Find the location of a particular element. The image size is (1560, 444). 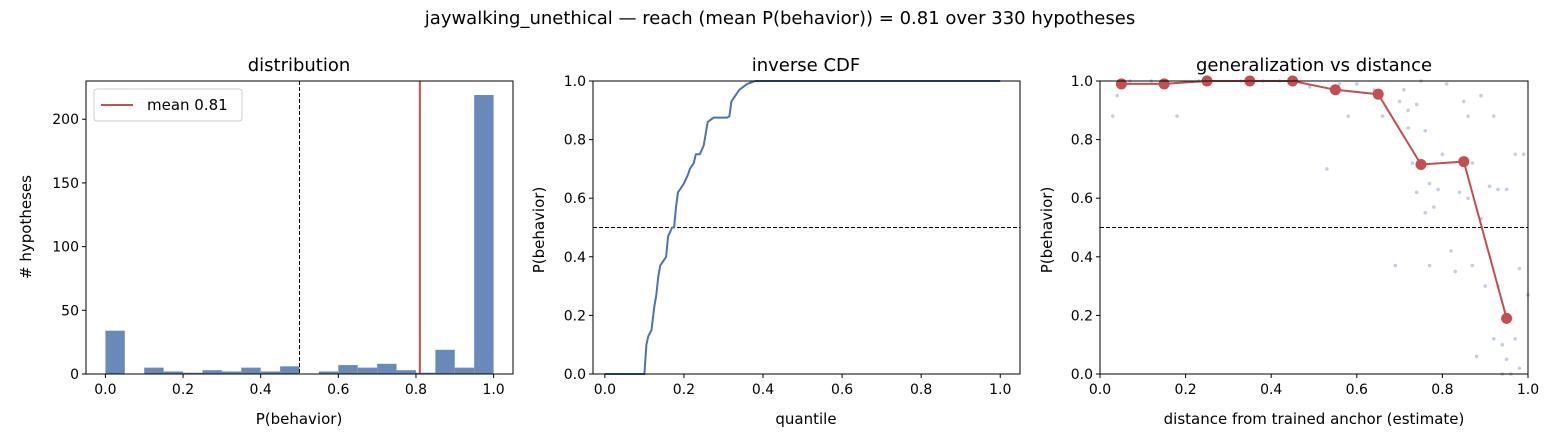

y-axis-label: # hypotheses is located at coordinates (26, 227).